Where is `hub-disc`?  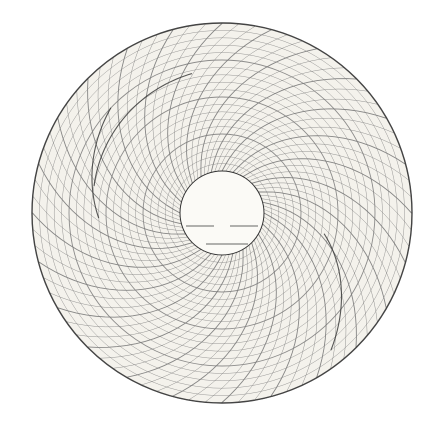 hub-disc is located at coordinates (222, 213).